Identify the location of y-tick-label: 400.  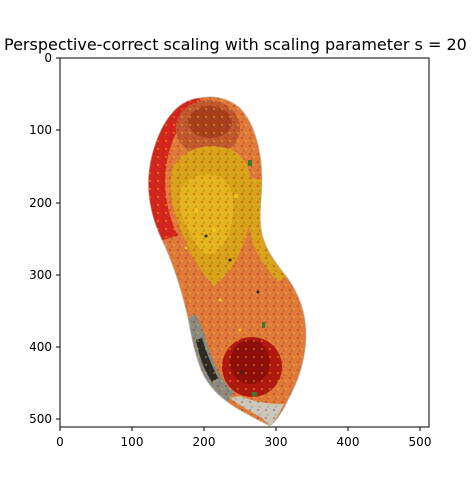
(40, 347).